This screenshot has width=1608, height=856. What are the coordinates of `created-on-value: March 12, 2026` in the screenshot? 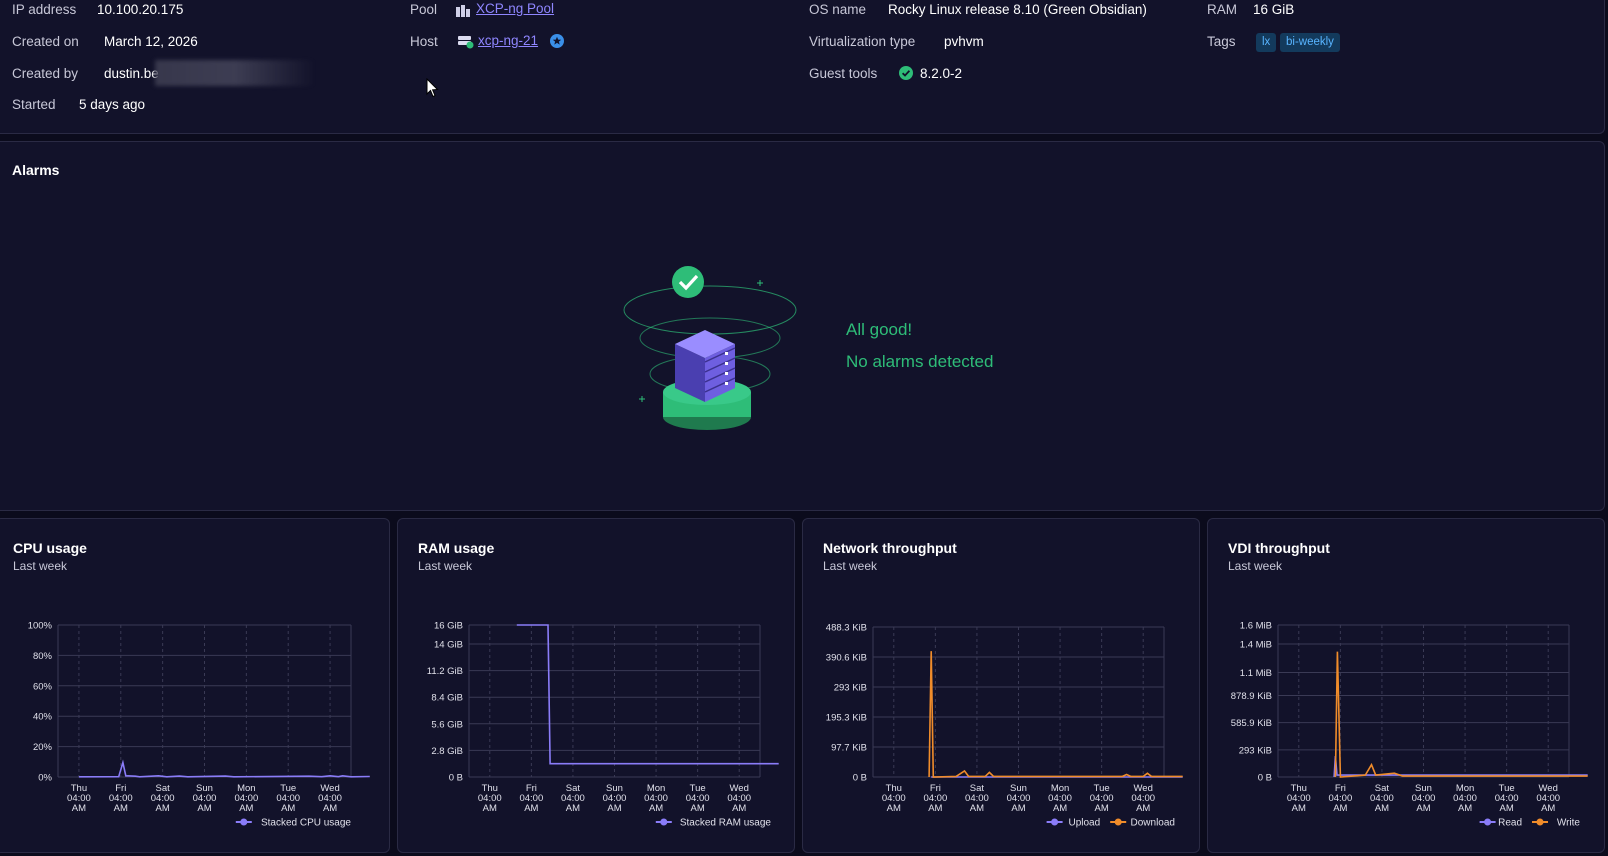 It's located at (151, 41).